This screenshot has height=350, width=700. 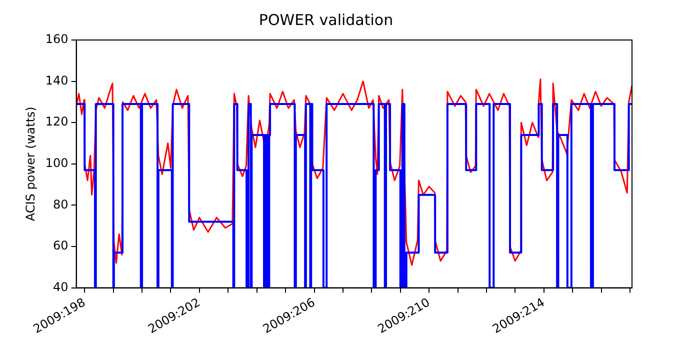 What do you see at coordinates (56, 80) in the screenshot?
I see `y-tick-label: 140` at bounding box center [56, 80].